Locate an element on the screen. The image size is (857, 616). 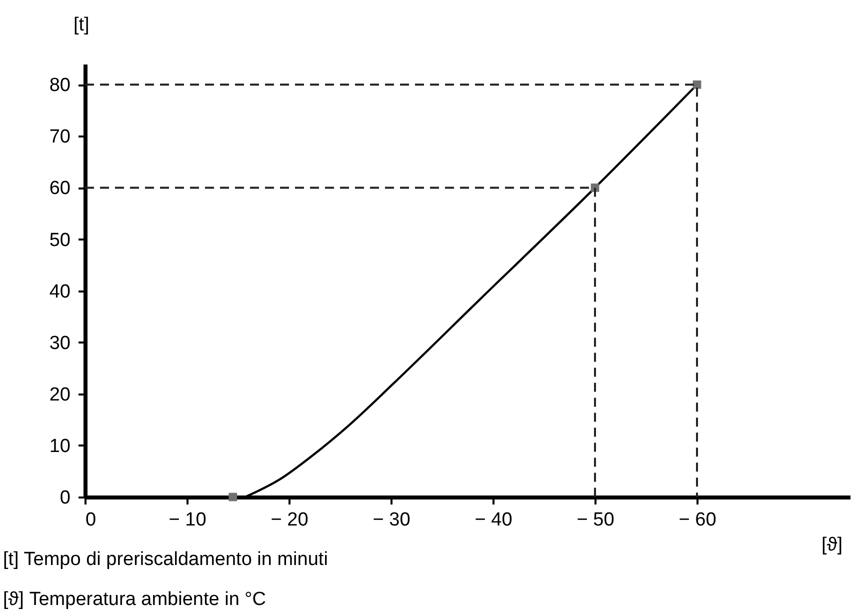
x-tick-label: − 40 is located at coordinates (493, 520).